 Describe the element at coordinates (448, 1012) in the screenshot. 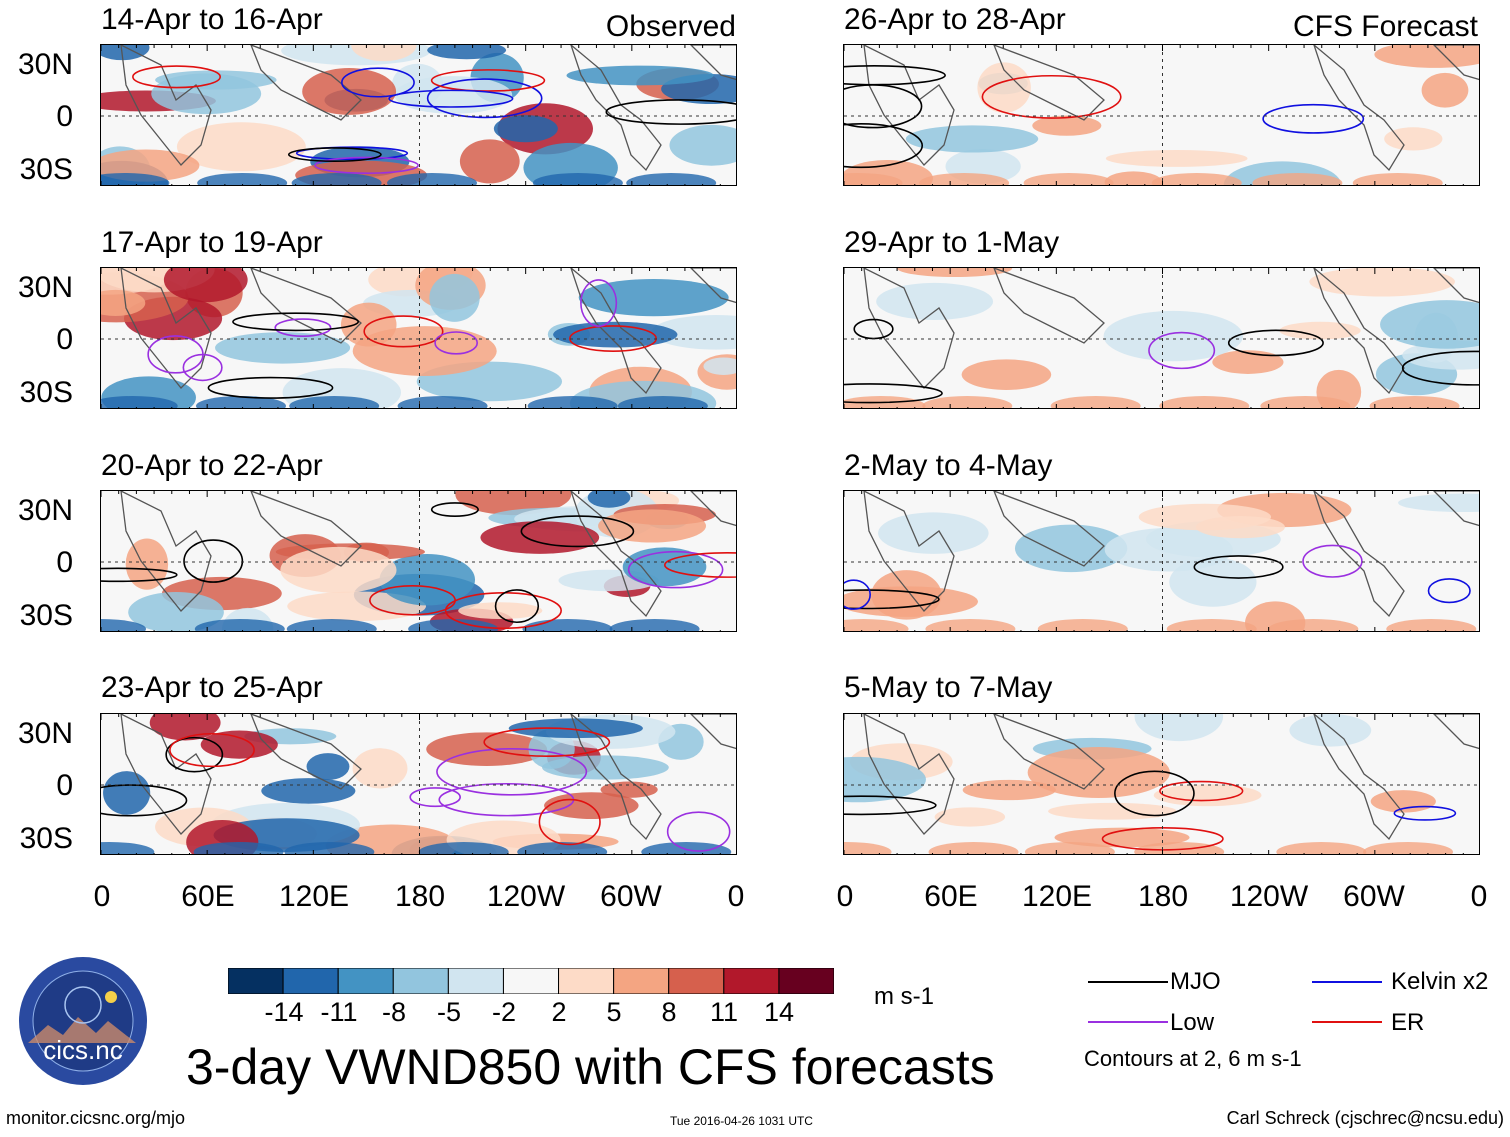

I see `colorbar-tick-label: -5` at that location.